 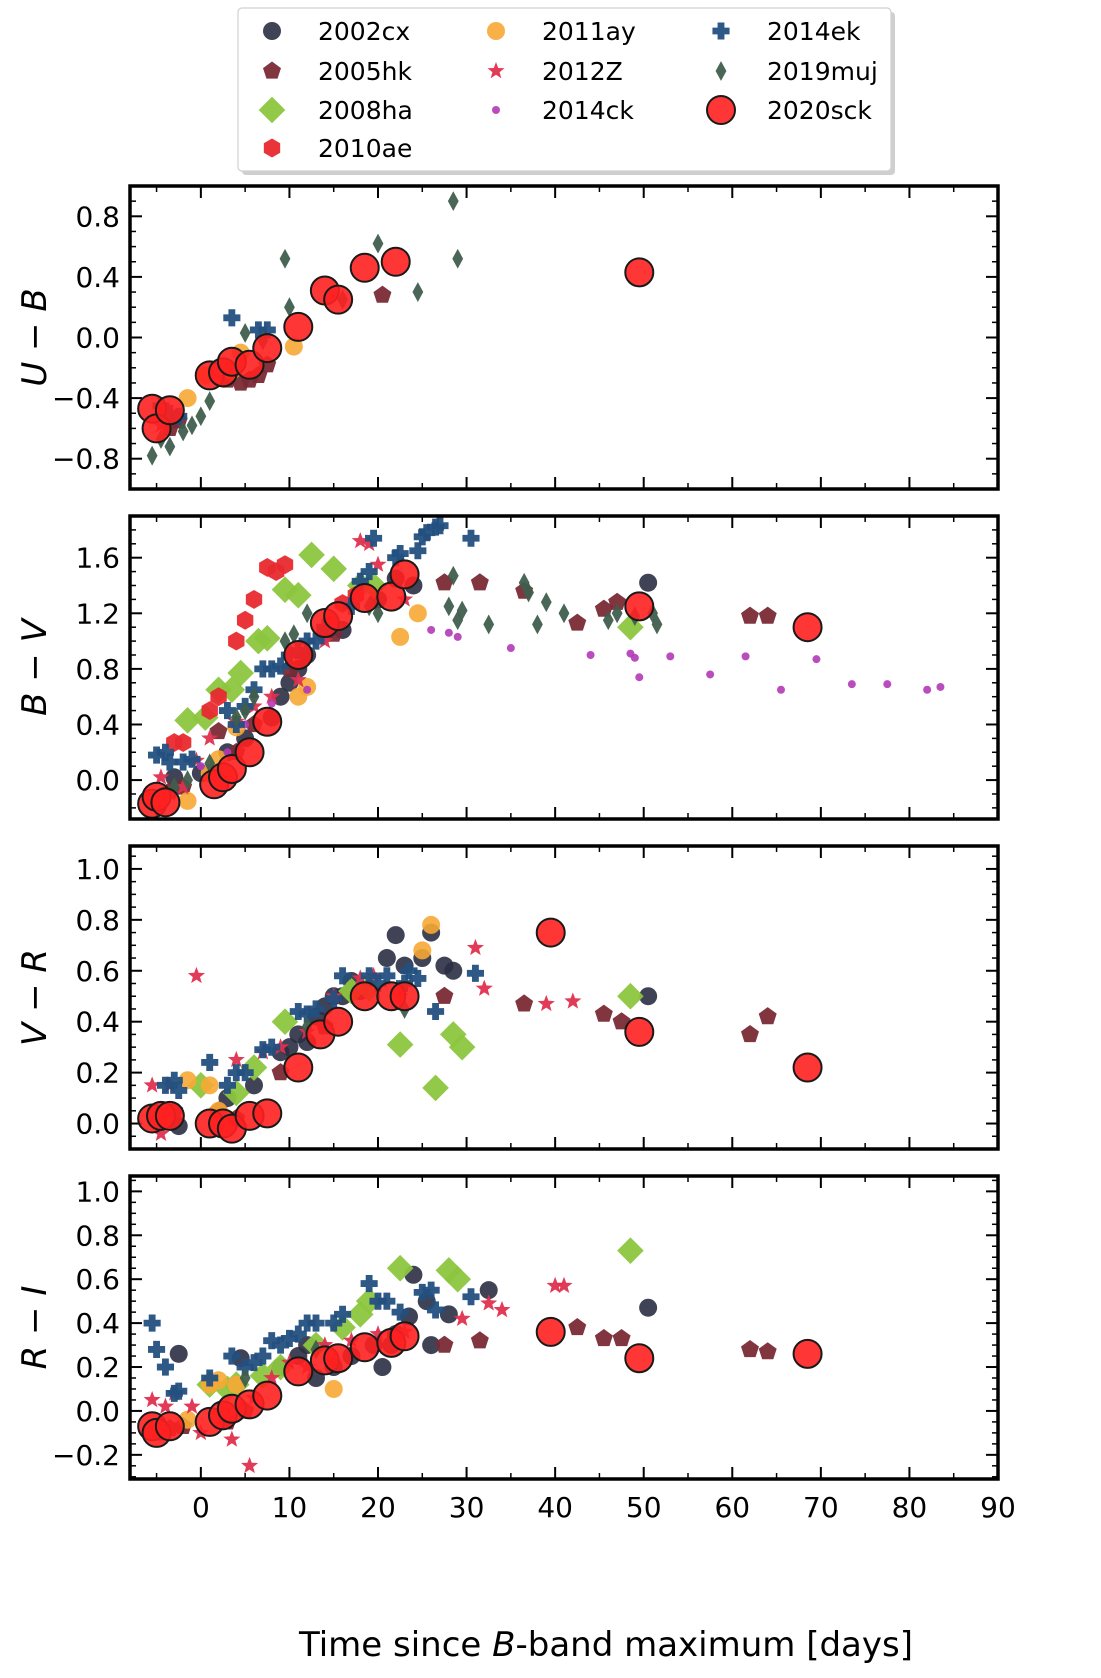 What do you see at coordinates (272, 110) in the screenshot?
I see `legend-marker-2008ha` at bounding box center [272, 110].